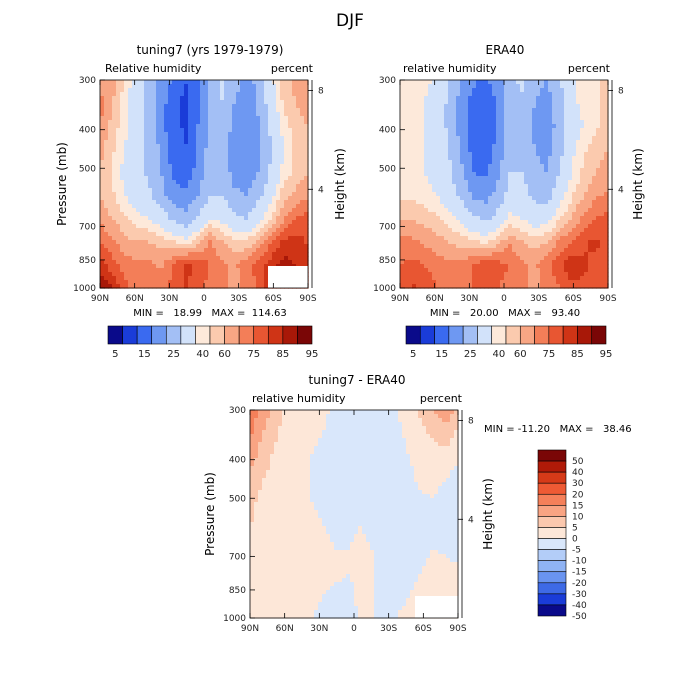 Image resolution: width=700 pixels, height=700 pixels. I want to click on y-tick-label: 1000, so click(84, 289).